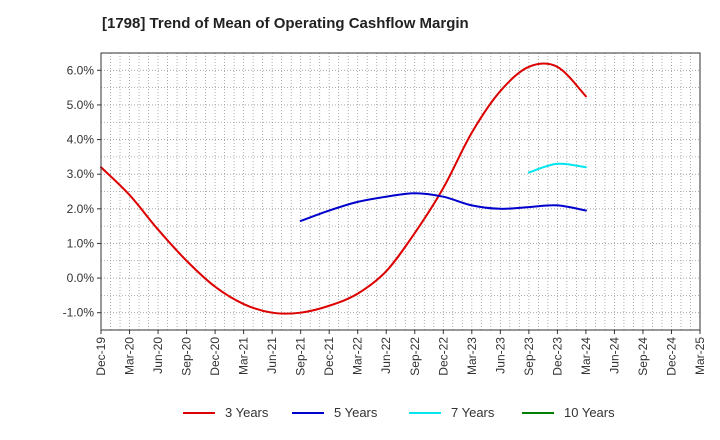 The height and width of the screenshot is (440, 720). What do you see at coordinates (81, 105) in the screenshot?
I see `y-tick-label: 5.0%` at bounding box center [81, 105].